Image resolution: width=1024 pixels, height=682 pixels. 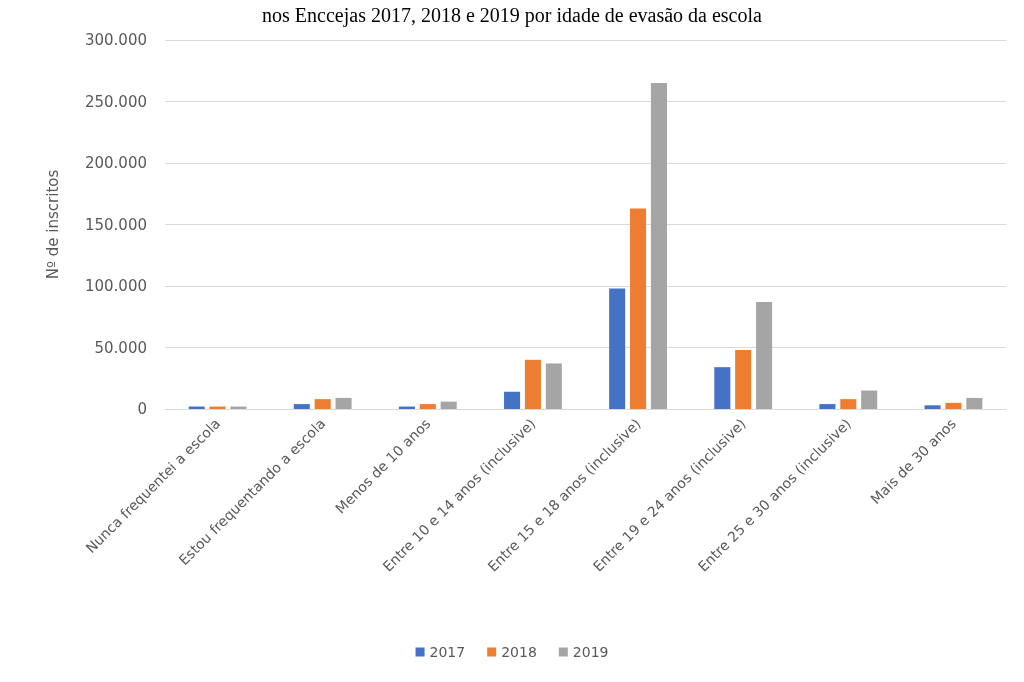 I want to click on y-tick-label: 150.000, so click(x=115, y=224).